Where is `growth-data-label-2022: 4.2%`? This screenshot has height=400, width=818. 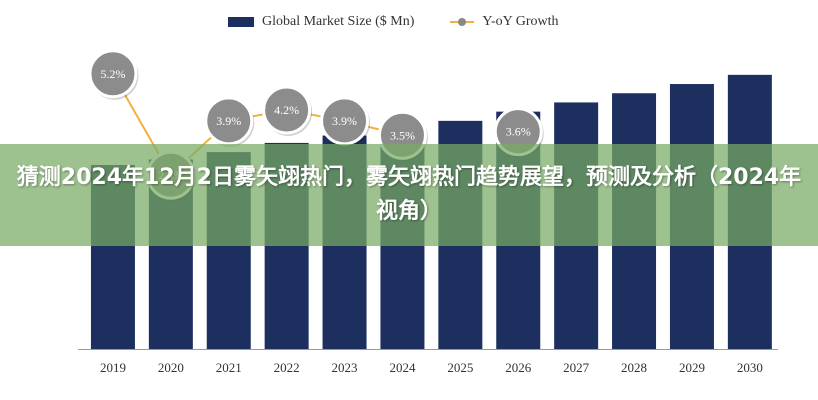
growth-data-label-2022: 4.2% is located at coordinates (286, 110).